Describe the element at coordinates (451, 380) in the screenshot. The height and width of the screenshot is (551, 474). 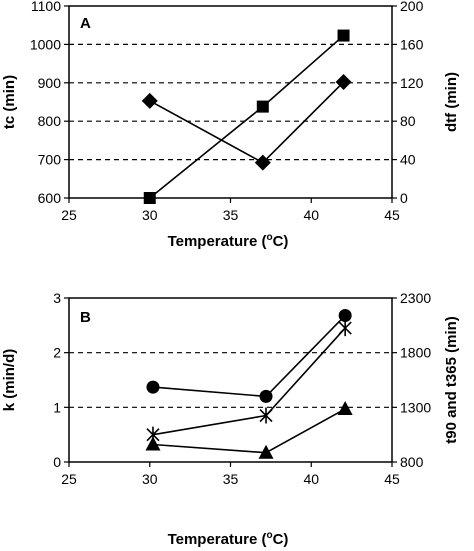
I see `y-axis-label-right-b: t90 and t365 (min)` at that location.